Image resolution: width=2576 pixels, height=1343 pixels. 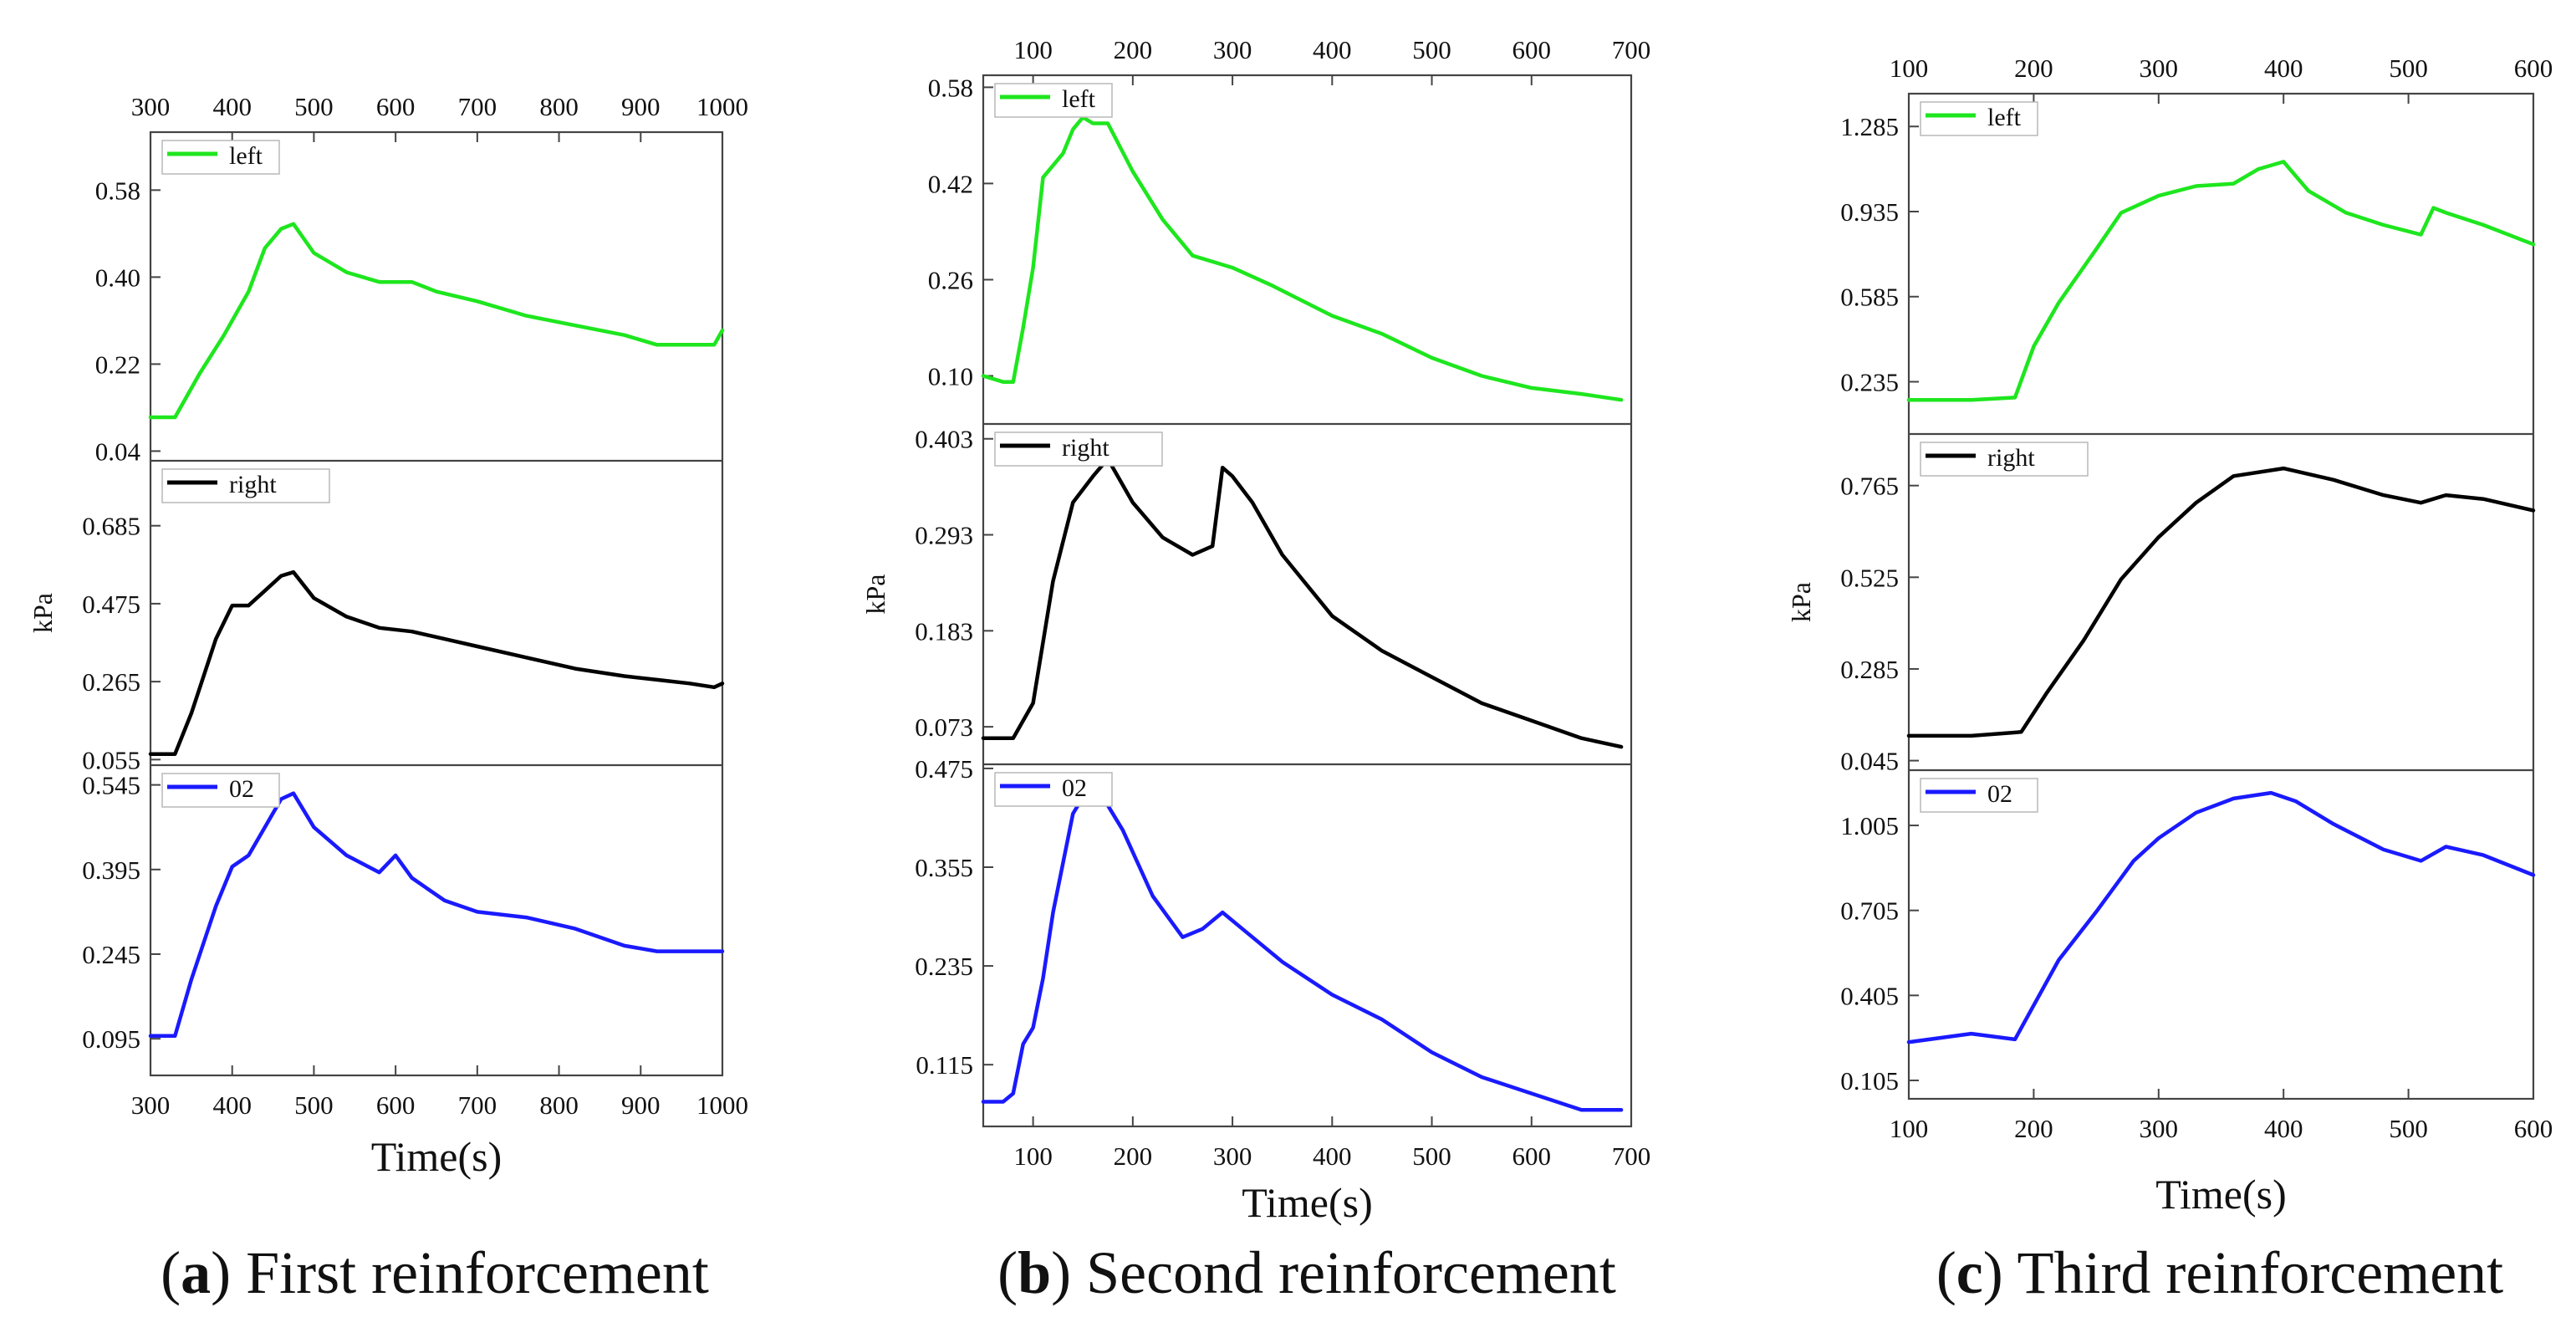 What do you see at coordinates (1233, 50) in the screenshot?
I see `x-tick-label-top: 300` at bounding box center [1233, 50].